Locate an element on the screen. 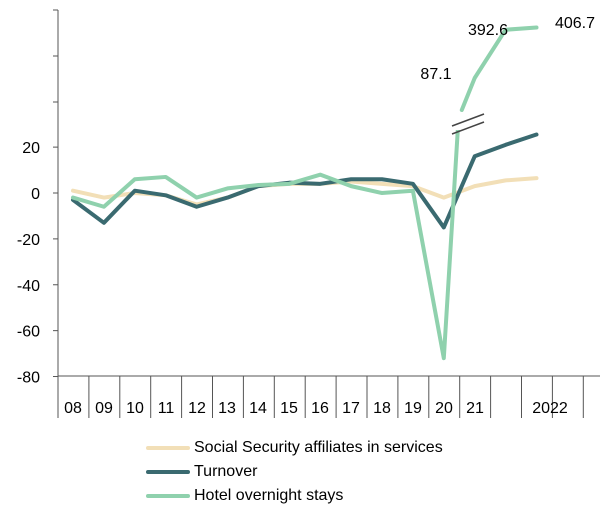 This screenshot has height=508, width=611. y-tick-label: -60 is located at coordinates (28, 332).